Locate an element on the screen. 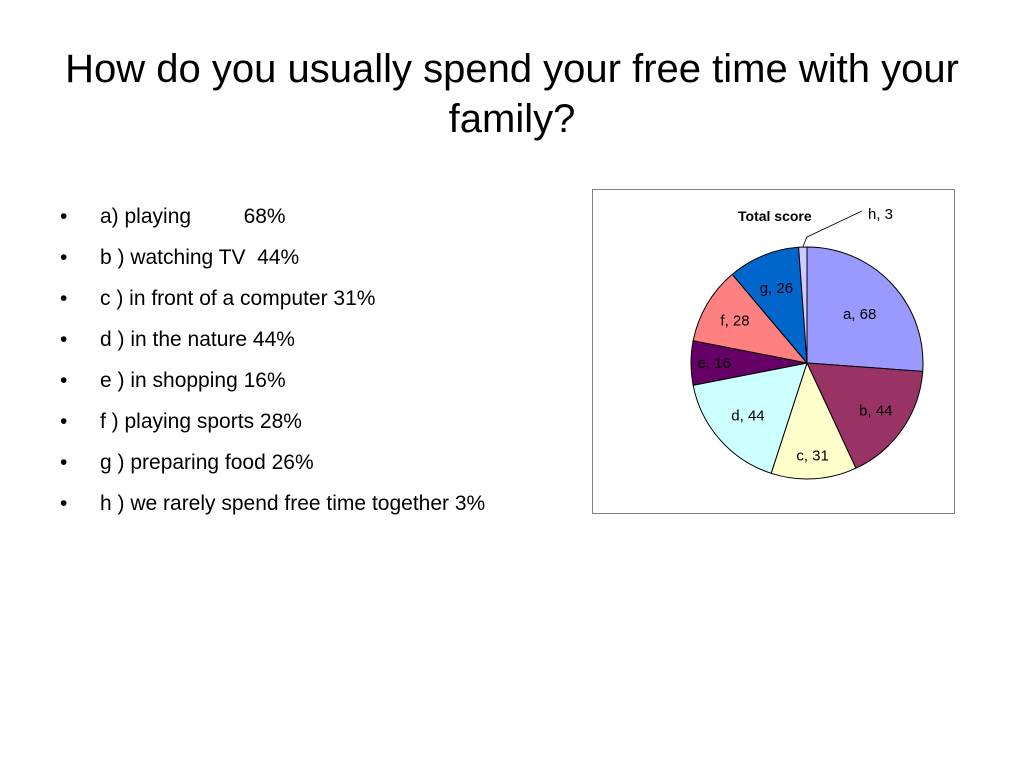 The image size is (1024, 768). bullet-text: a) playing 68% is located at coordinates (193, 216).